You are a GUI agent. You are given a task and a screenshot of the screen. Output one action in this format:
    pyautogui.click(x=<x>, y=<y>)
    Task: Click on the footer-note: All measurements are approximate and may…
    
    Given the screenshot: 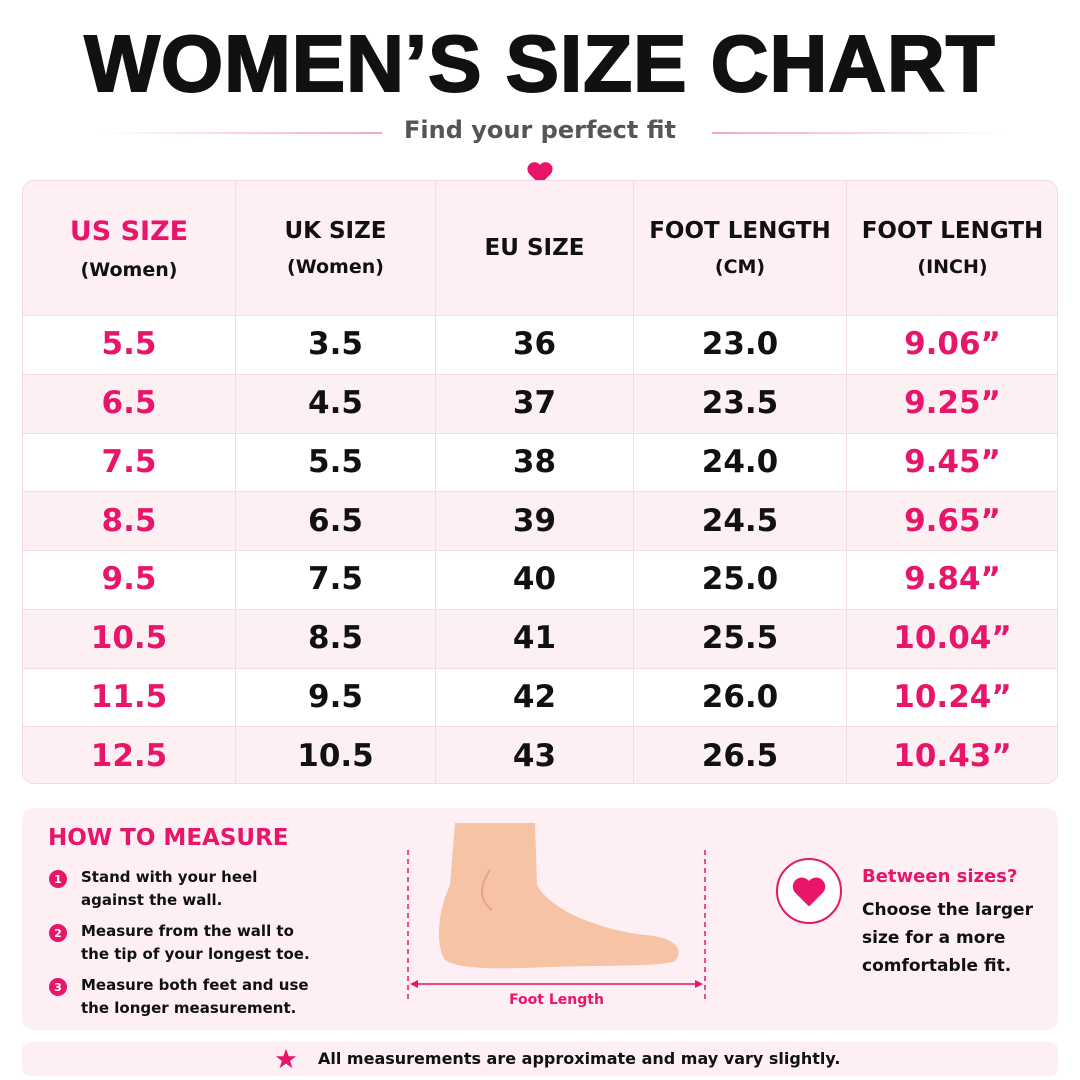 What is the action you would take?
    pyautogui.click(x=579, y=1058)
    